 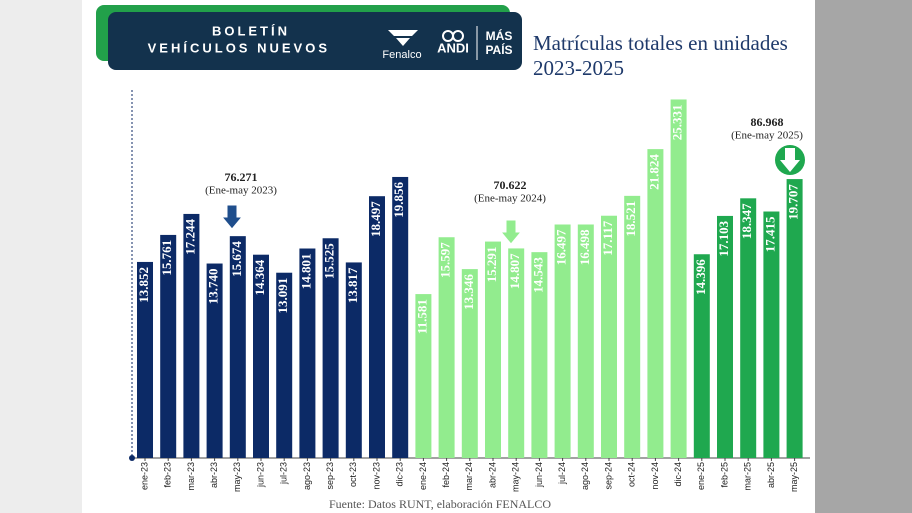 What do you see at coordinates (585, 476) in the screenshot?
I see `x-tick-label: ago-24` at bounding box center [585, 476].